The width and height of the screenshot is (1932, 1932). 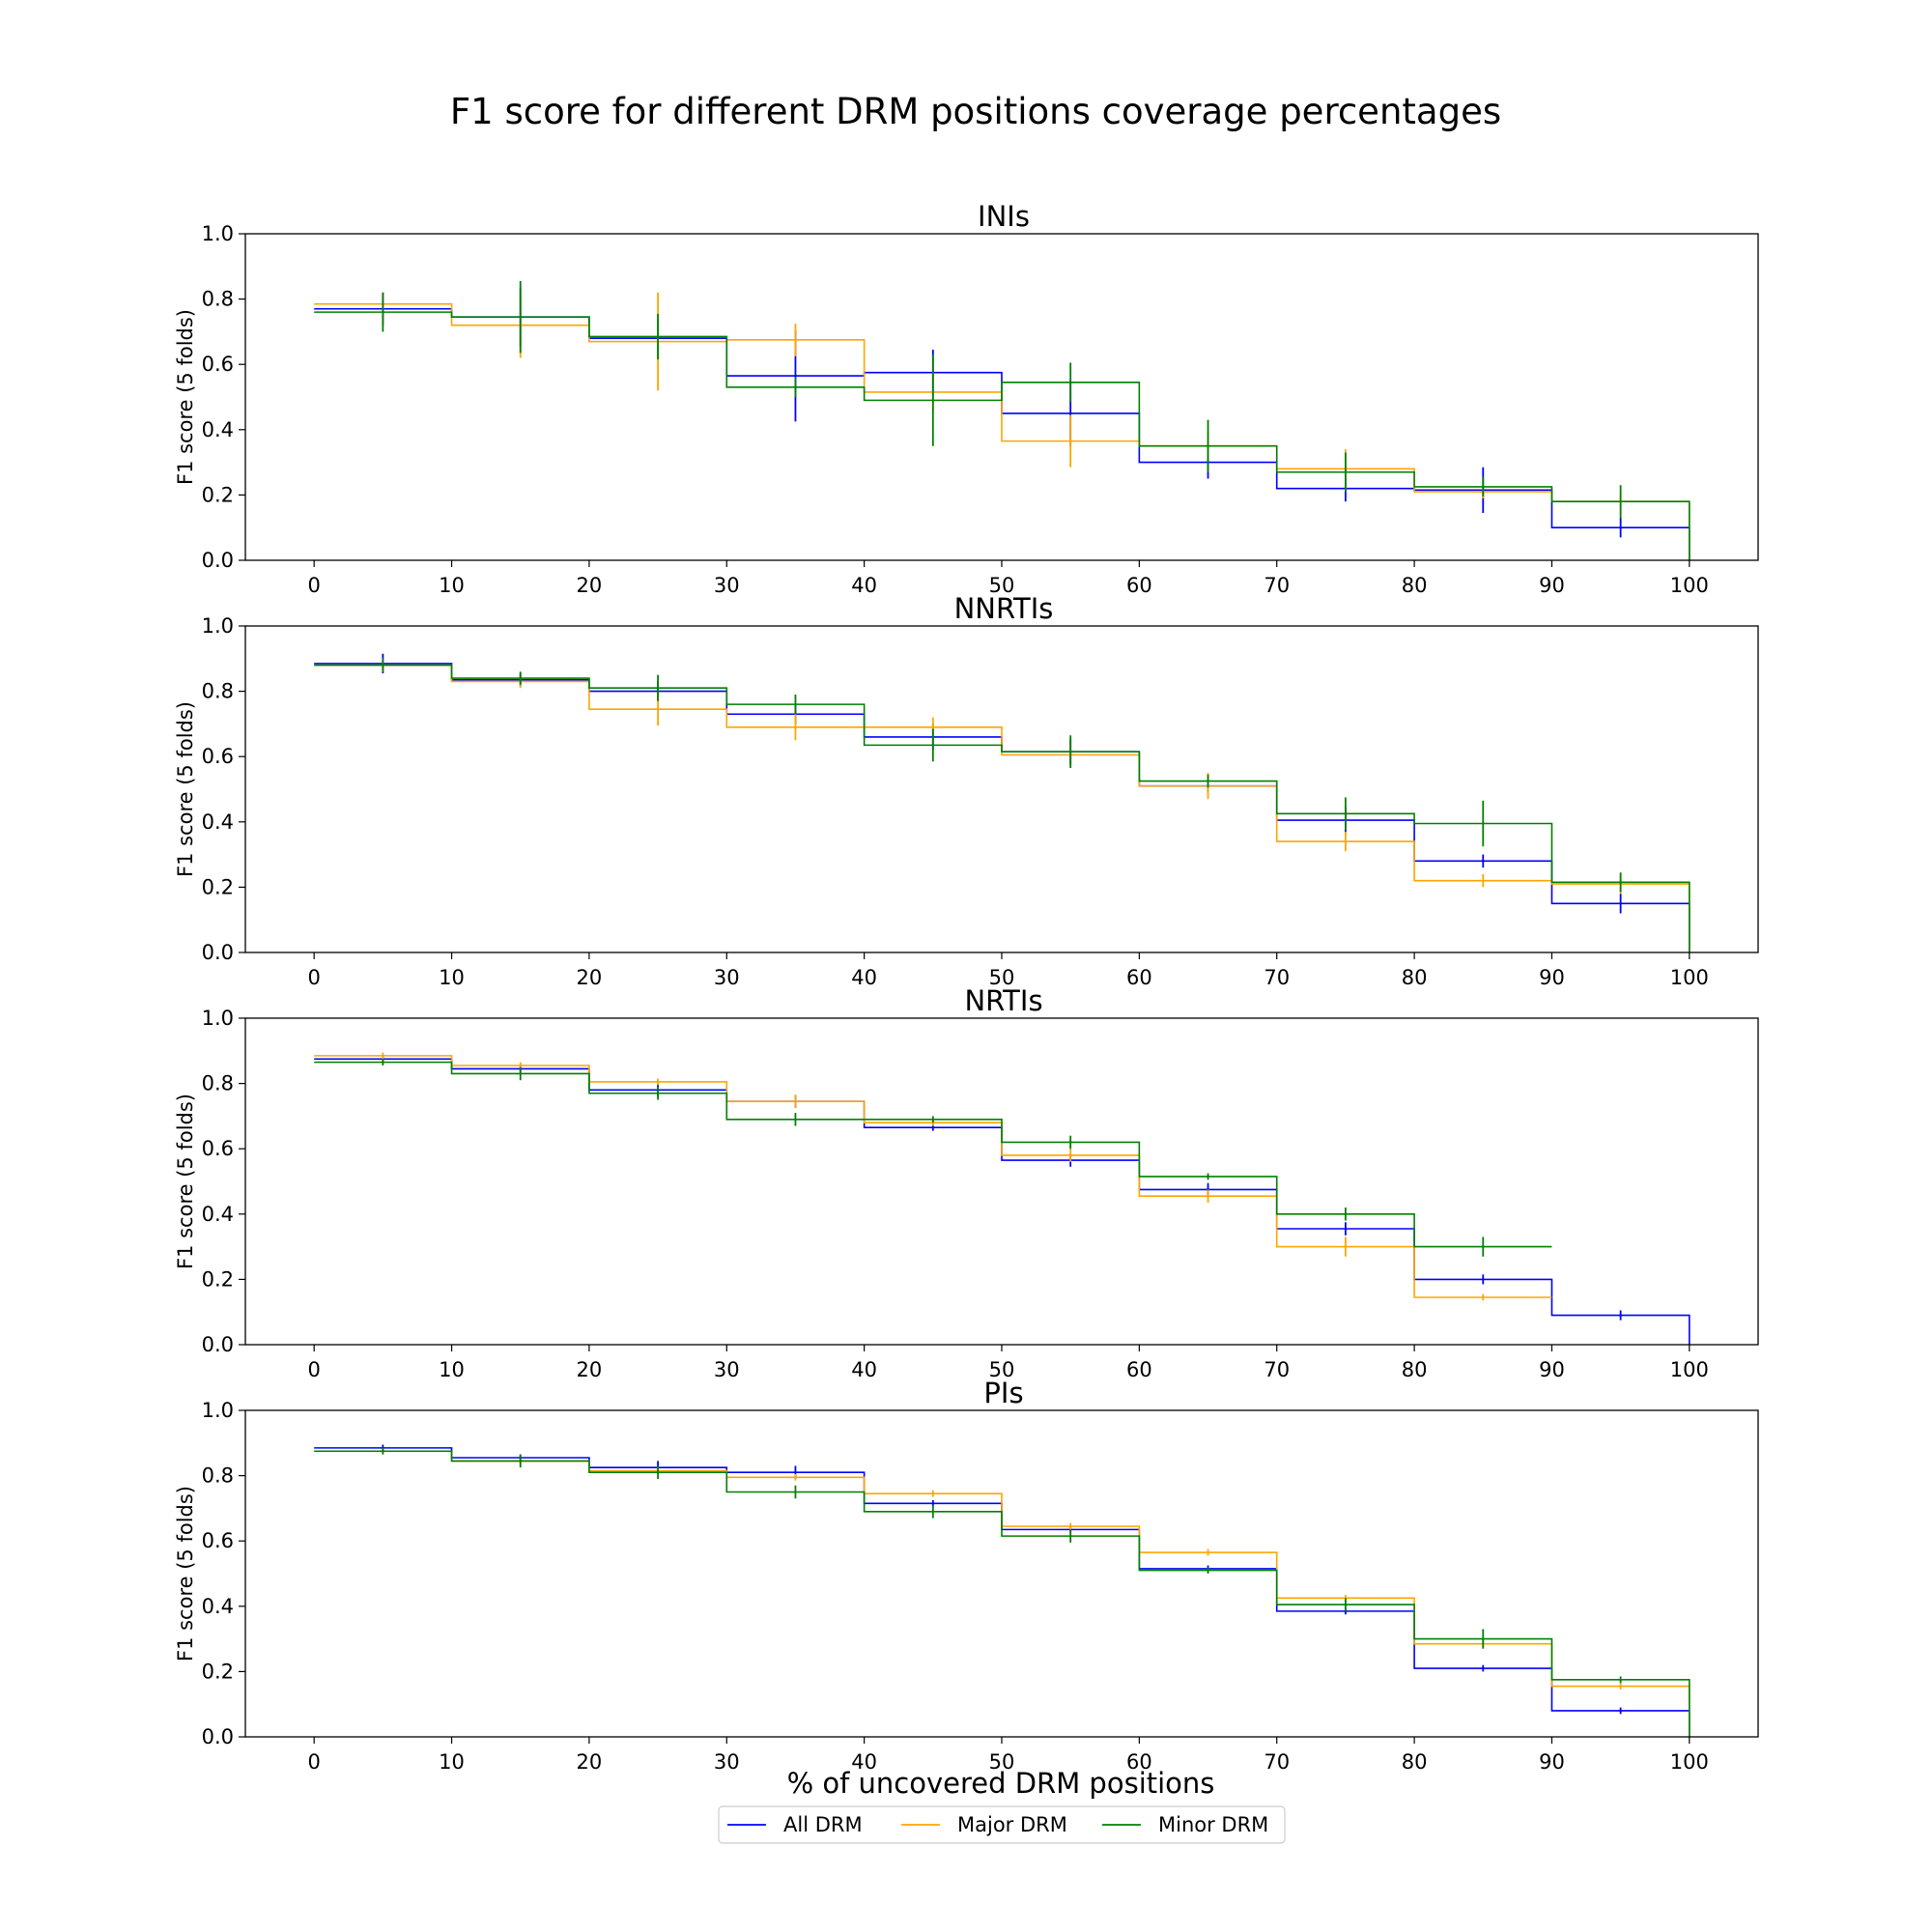 I want to click on x-tick-label: 40, so click(x=864, y=1369).